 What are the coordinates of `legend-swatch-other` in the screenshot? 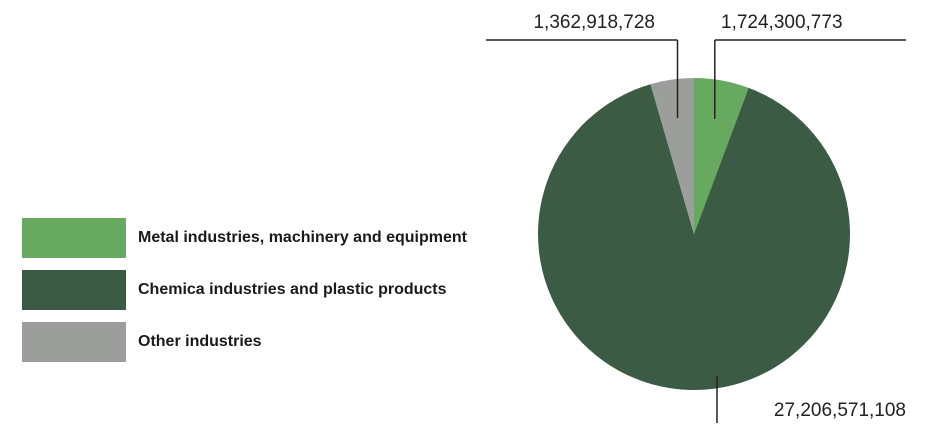 It's located at (74, 342).